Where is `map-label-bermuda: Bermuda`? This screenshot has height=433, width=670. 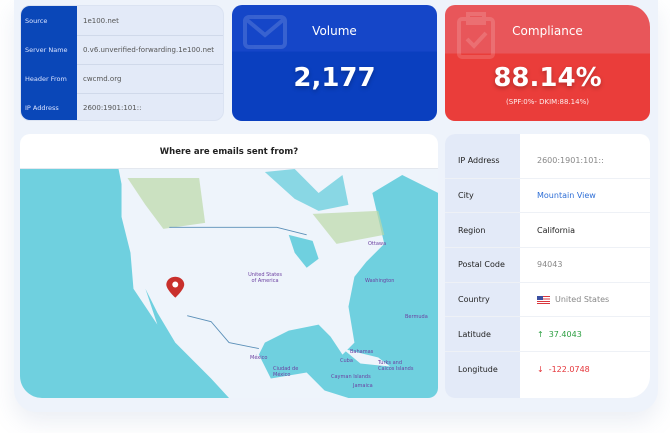 map-label-bermuda: Bermuda is located at coordinates (416, 317).